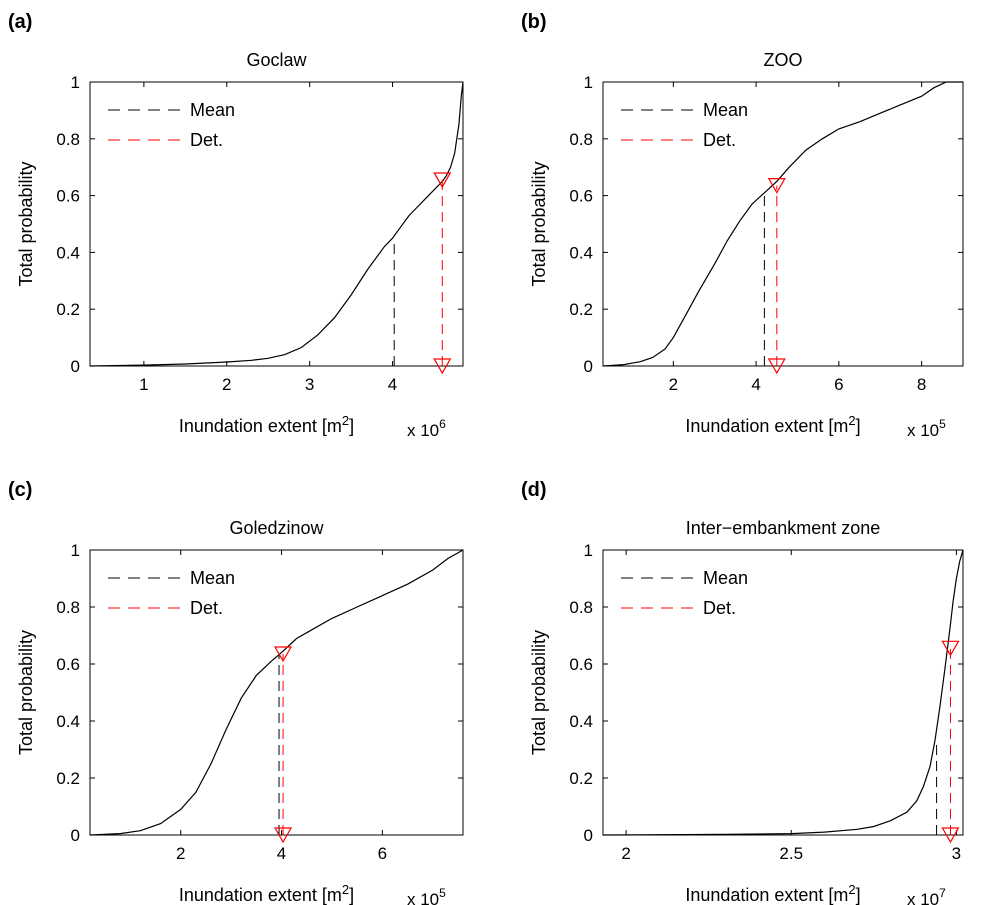 The width and height of the screenshot is (982, 905). I want to click on x-tick-label: 2.5, so click(791, 853).